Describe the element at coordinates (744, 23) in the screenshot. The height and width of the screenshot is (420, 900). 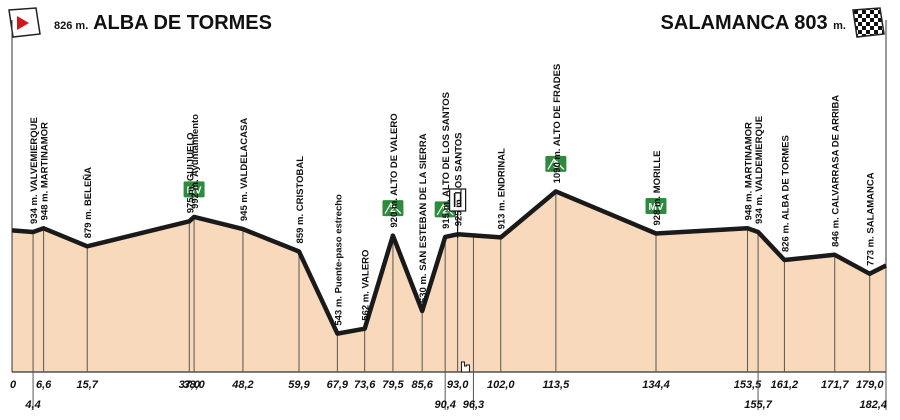
I see `finish-town: SALAMANCA 803` at that location.